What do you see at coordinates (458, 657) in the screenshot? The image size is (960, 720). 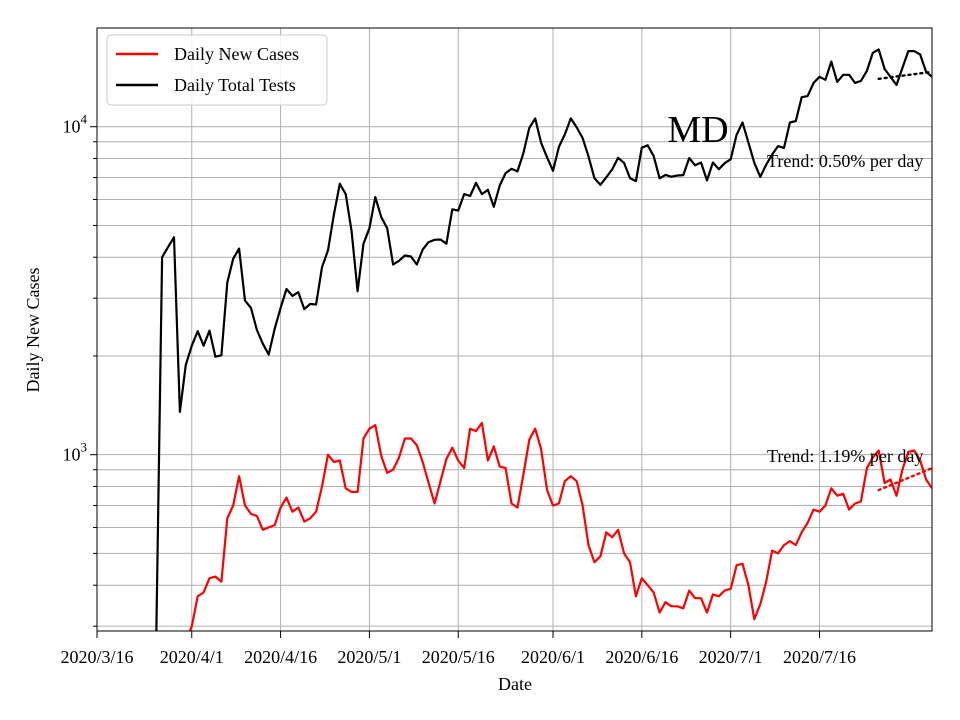 I see `x-tick-label: 2020/5/16` at bounding box center [458, 657].